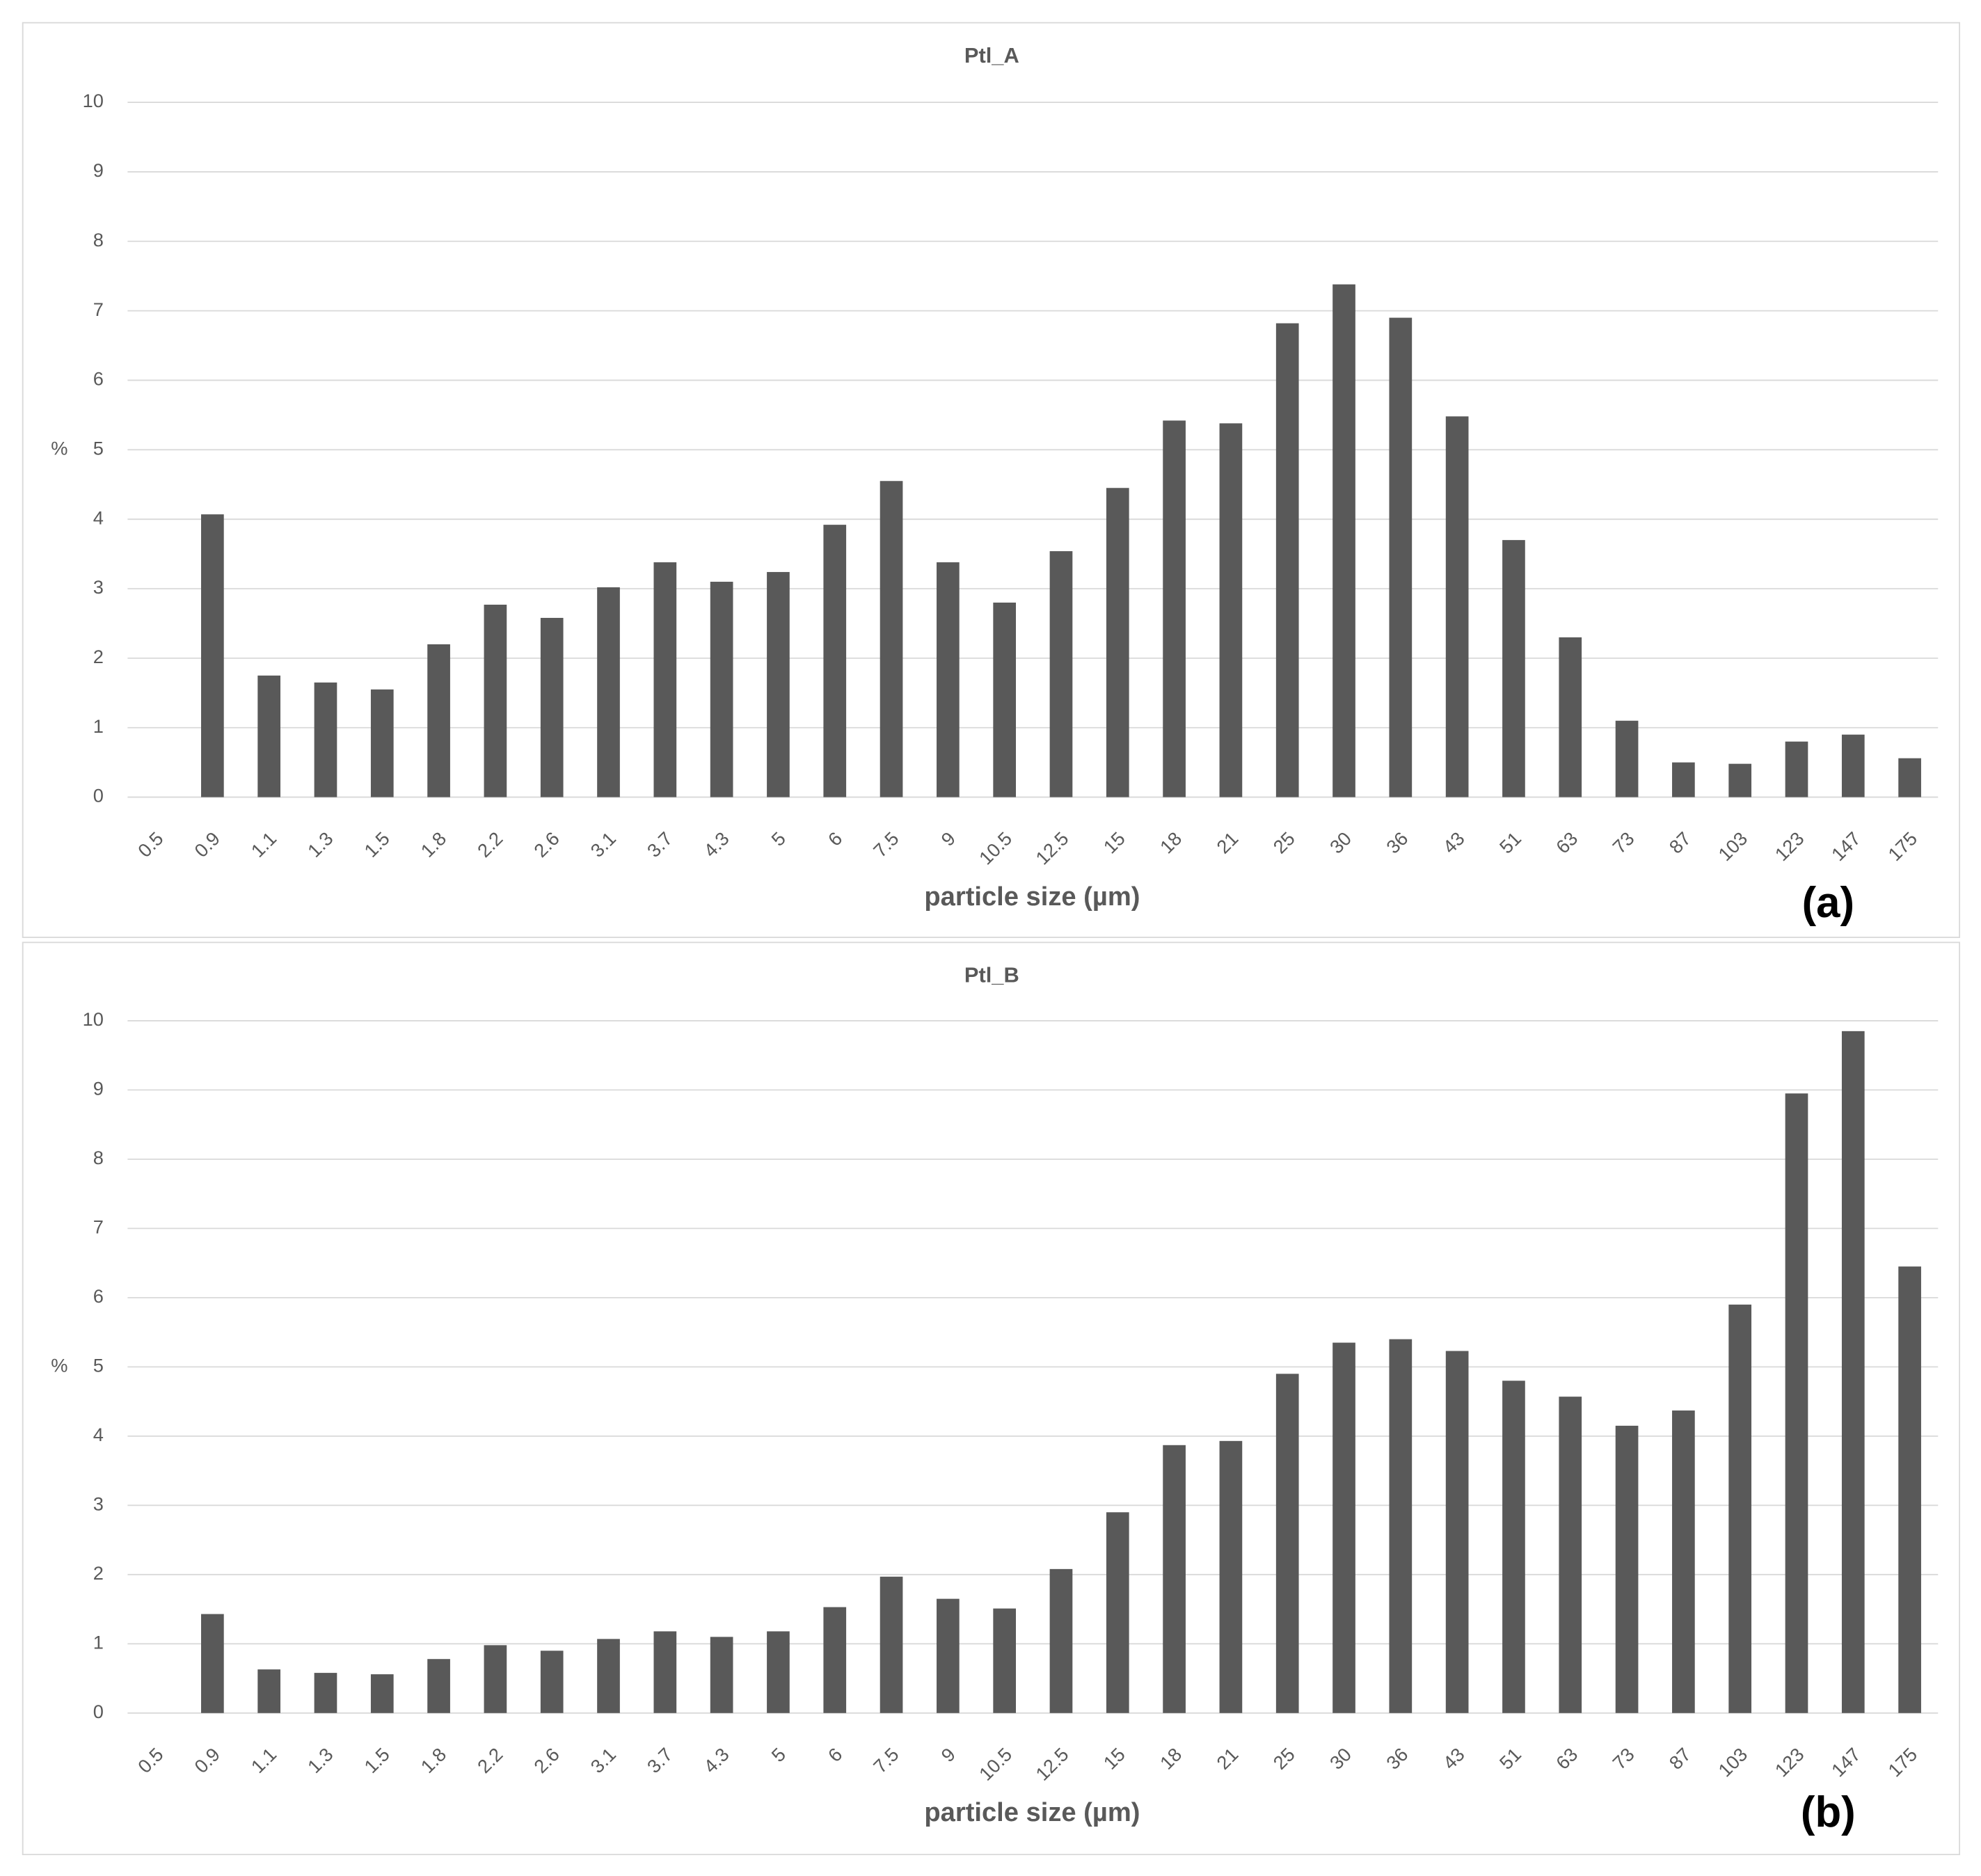 The image size is (1981, 1876). I want to click on x-tick-label: 7.5, so click(886, 1760).